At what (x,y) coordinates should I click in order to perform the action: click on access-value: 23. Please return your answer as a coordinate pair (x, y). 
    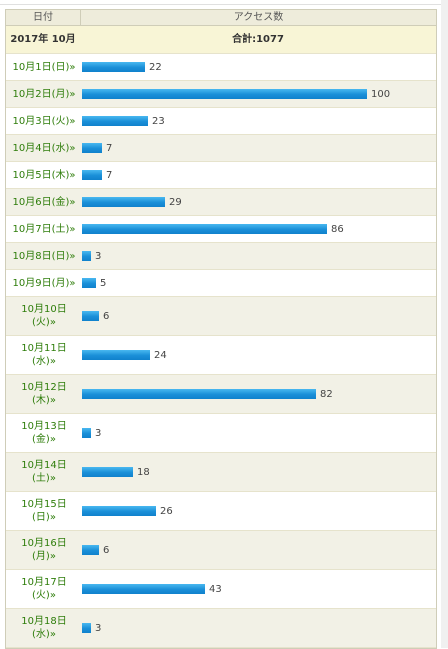
    Looking at the image, I should click on (158, 121).